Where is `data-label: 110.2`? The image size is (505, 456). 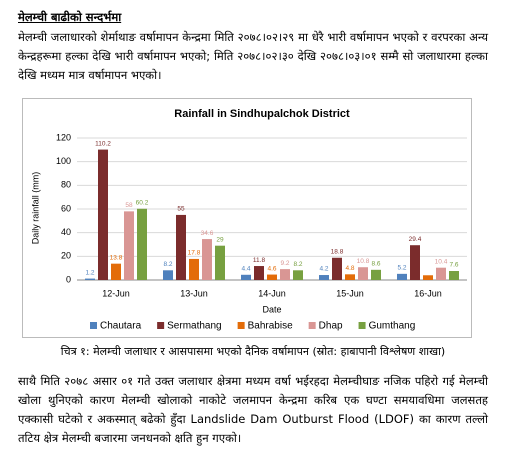
data-label: 110.2 is located at coordinates (103, 143).